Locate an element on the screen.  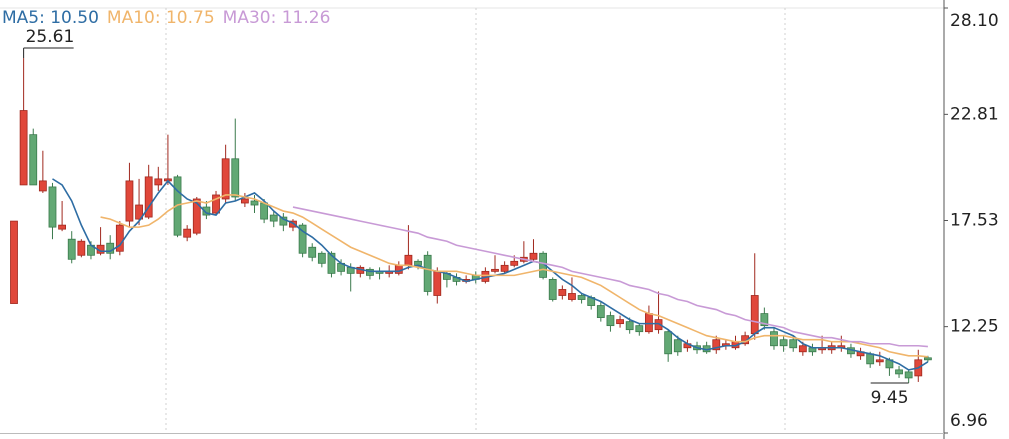
legend: MA5: 10.50 MA10: 10.75 MA30: 11.26 is located at coordinates (166, 18).